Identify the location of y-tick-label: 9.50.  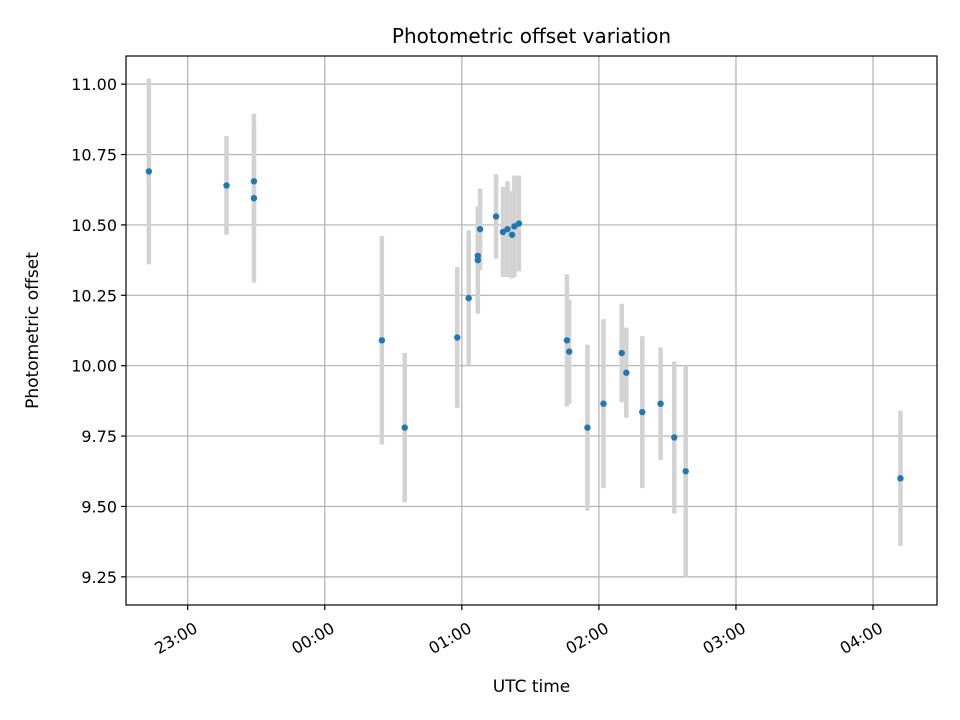
(99, 506).